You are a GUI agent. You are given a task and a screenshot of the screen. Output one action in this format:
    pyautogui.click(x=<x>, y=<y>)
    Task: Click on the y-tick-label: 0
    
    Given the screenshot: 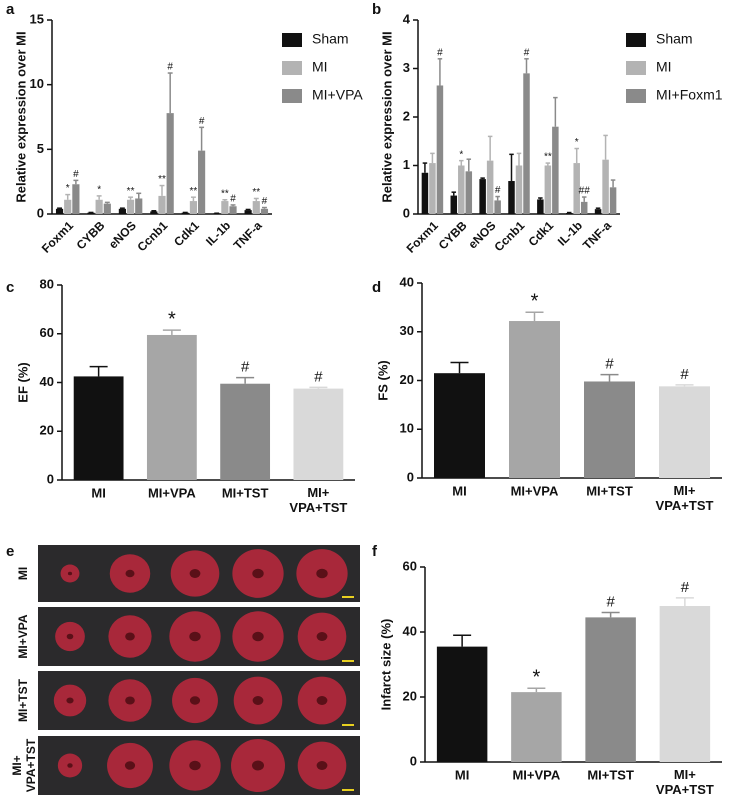 What is the action you would take?
    pyautogui.click(x=413, y=760)
    